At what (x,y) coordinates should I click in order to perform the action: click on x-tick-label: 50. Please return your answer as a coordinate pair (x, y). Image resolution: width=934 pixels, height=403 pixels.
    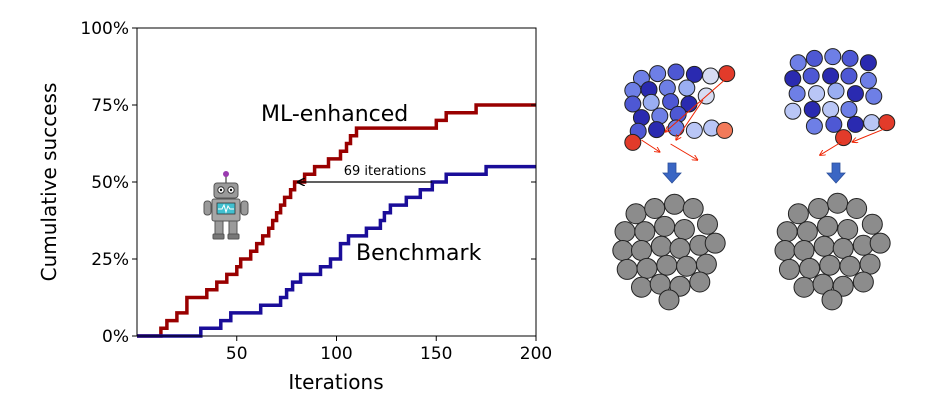
    Looking at the image, I should click on (237, 354).